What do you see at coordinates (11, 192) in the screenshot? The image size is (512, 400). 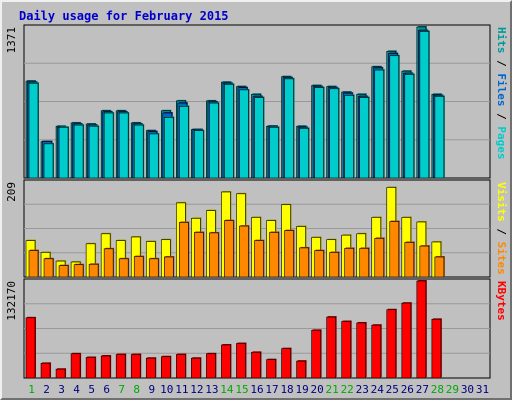 I see `ymax-label: 209` at bounding box center [11, 192].